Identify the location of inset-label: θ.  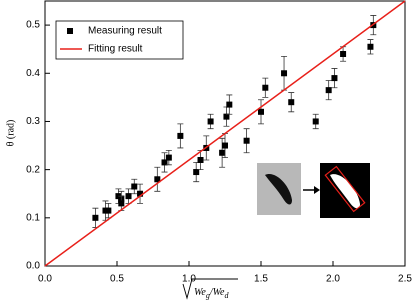
(365, 180).